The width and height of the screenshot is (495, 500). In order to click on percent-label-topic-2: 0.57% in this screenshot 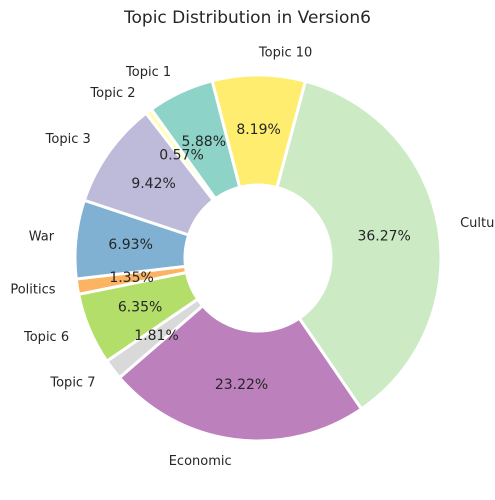, I will do `click(181, 155)`.